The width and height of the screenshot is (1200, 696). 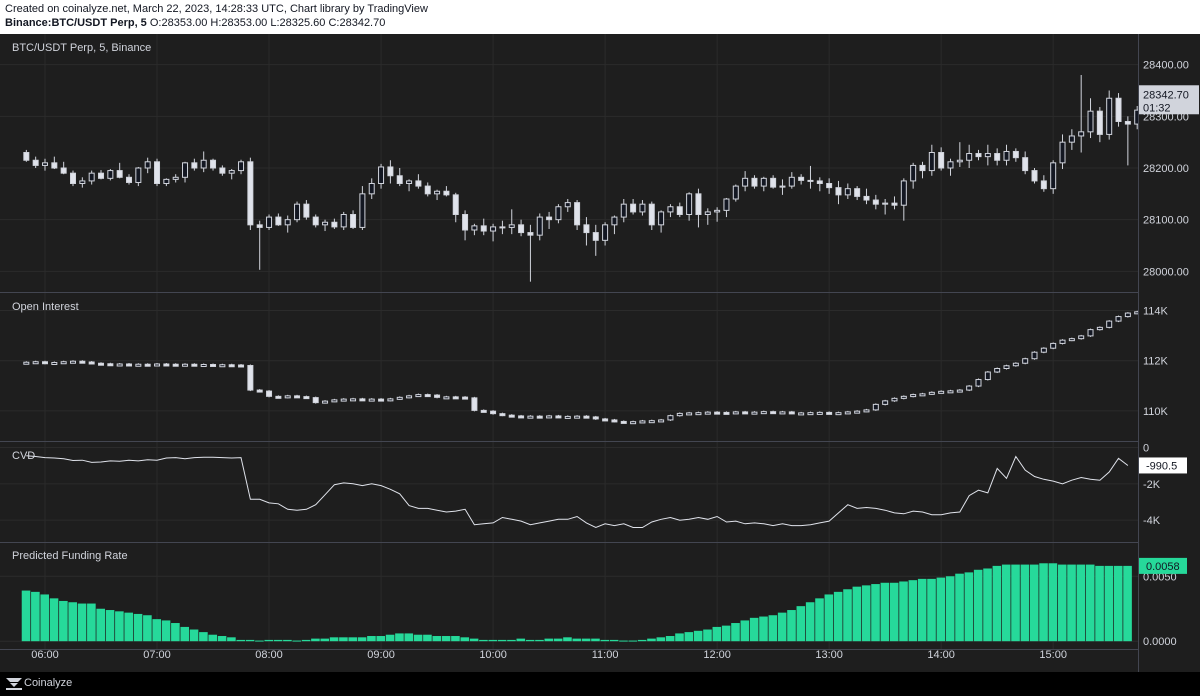 I want to click on symbol-label: Binance:BTC/USDT Perp, 5, so click(x=76, y=23).